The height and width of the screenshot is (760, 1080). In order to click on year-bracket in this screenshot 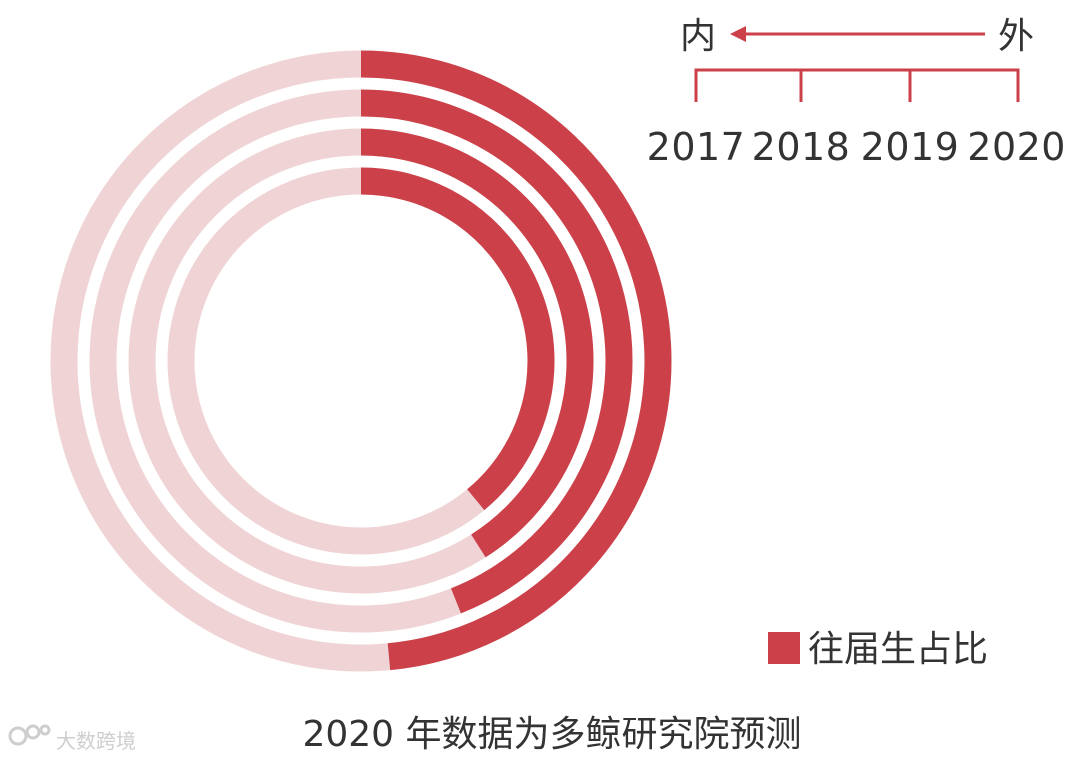, I will do `click(857, 85)`.